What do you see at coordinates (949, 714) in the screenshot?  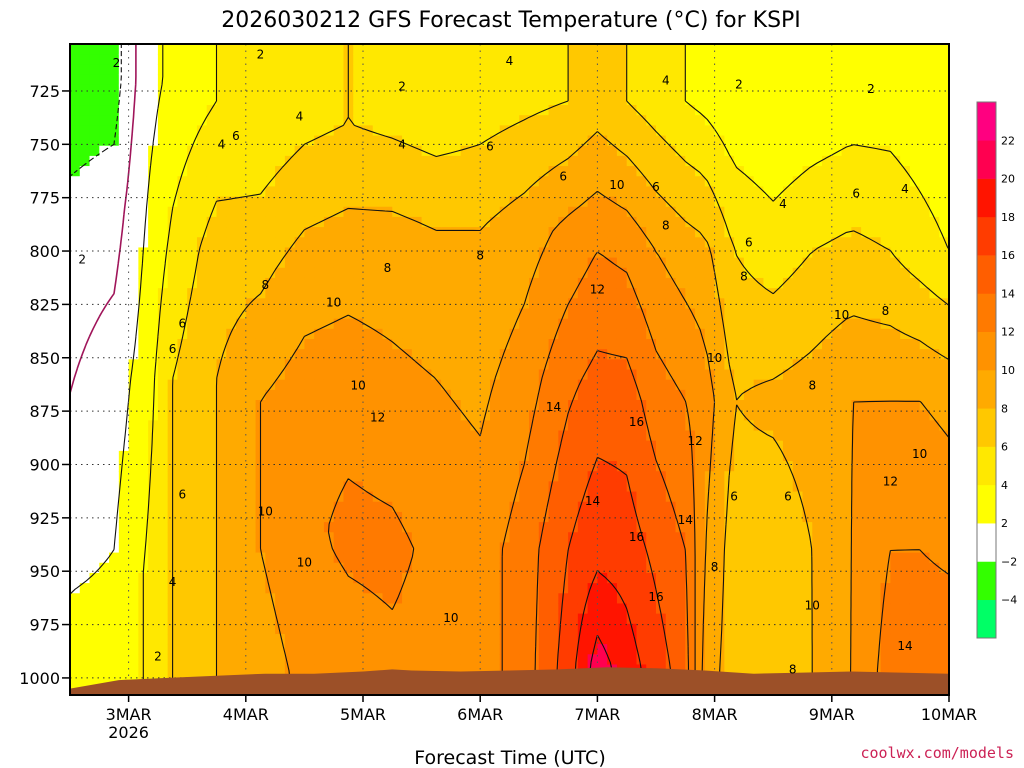 I see `x-tick-label: 10MAR` at bounding box center [949, 714].